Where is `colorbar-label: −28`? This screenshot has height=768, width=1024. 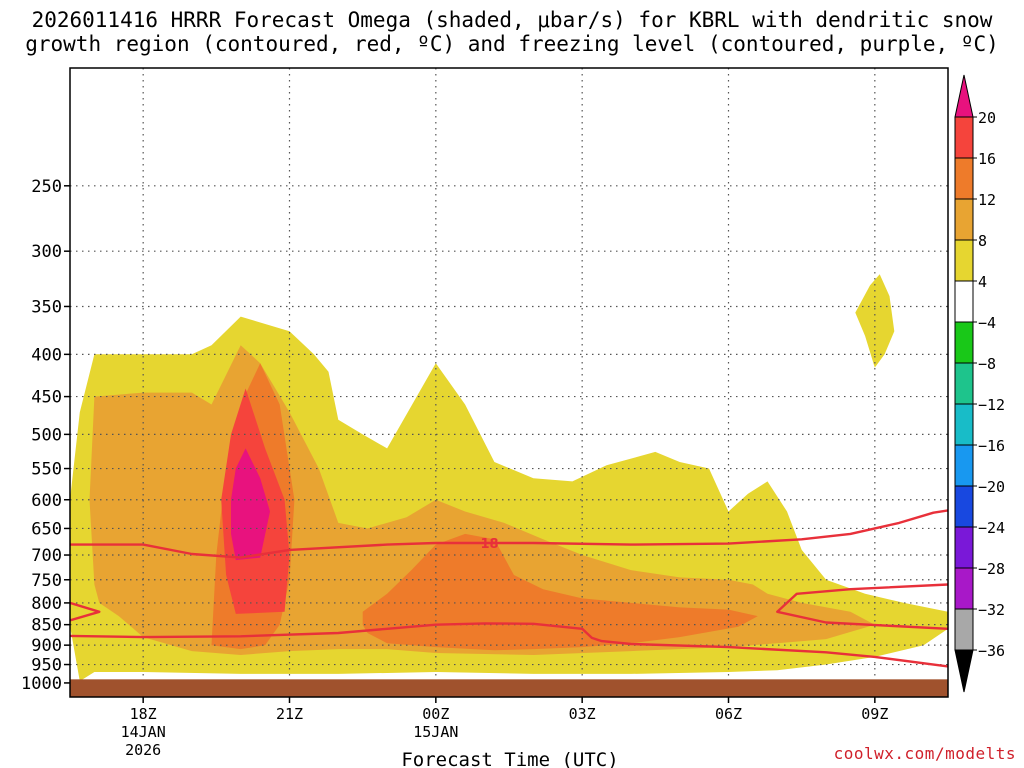
colorbar-label: −28 is located at coordinates (991, 569).